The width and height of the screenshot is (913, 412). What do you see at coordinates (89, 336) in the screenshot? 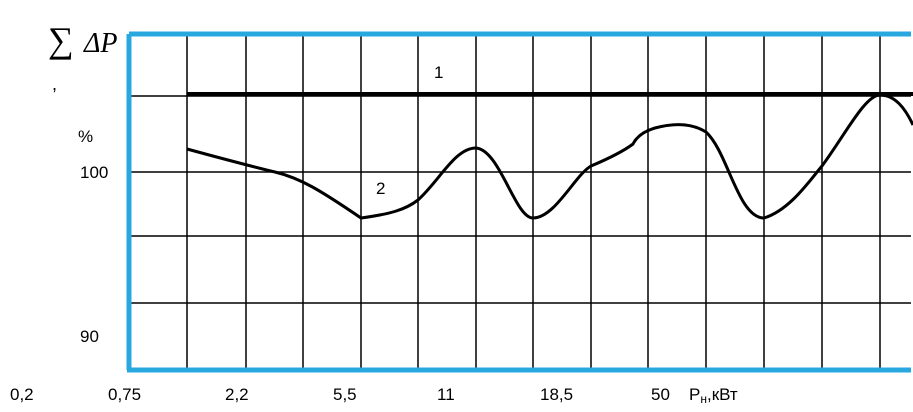
I see `y-tick-label: 90` at bounding box center [89, 336].